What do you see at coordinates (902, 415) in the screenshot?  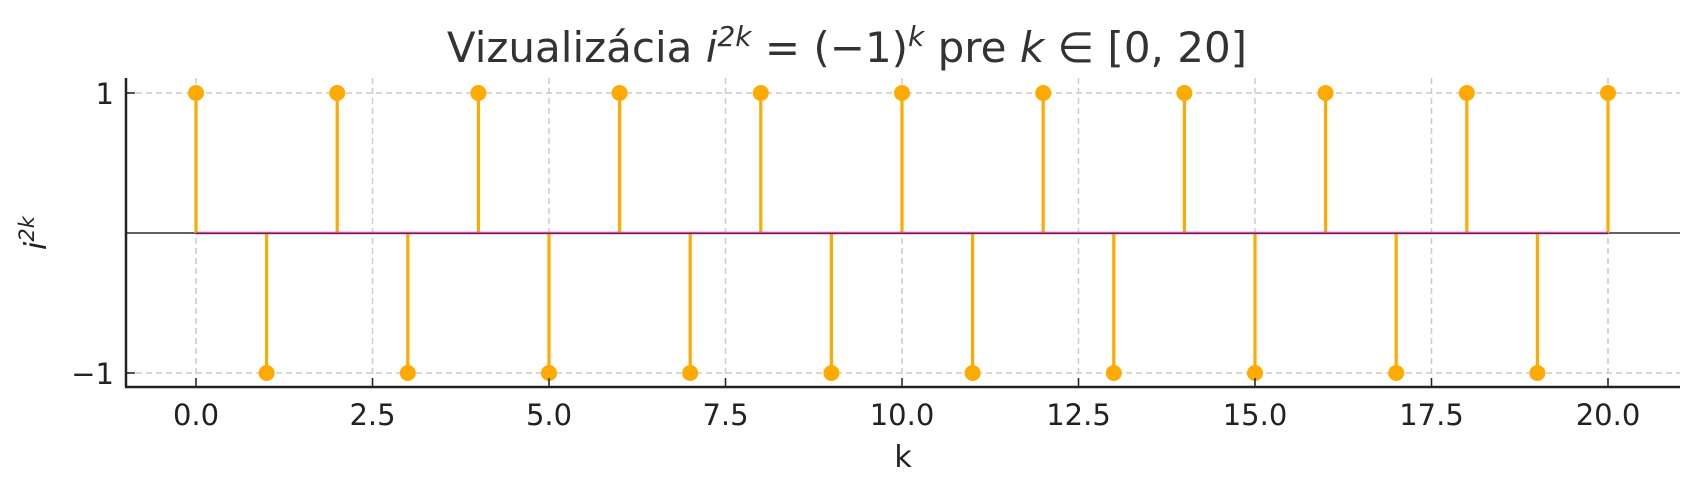 I see `x-tick-label: 10.0` at bounding box center [902, 415].